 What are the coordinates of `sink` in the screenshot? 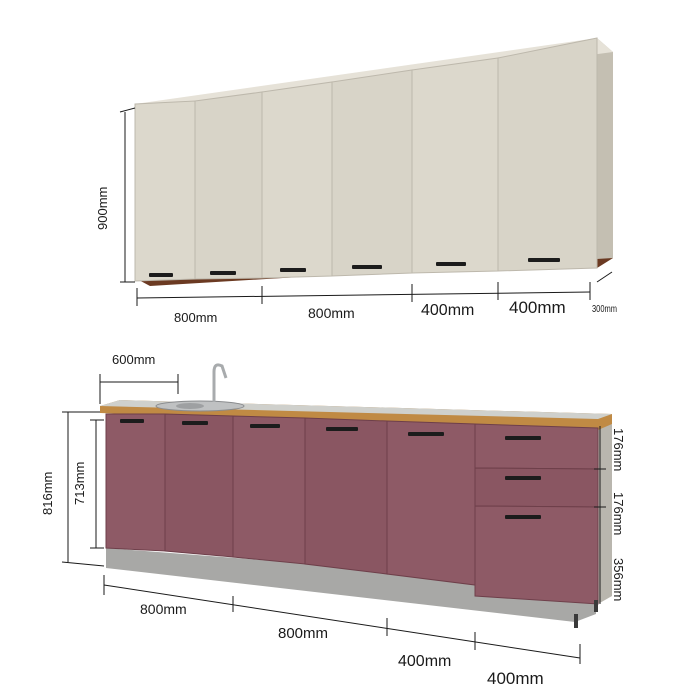 It's located at (200, 387).